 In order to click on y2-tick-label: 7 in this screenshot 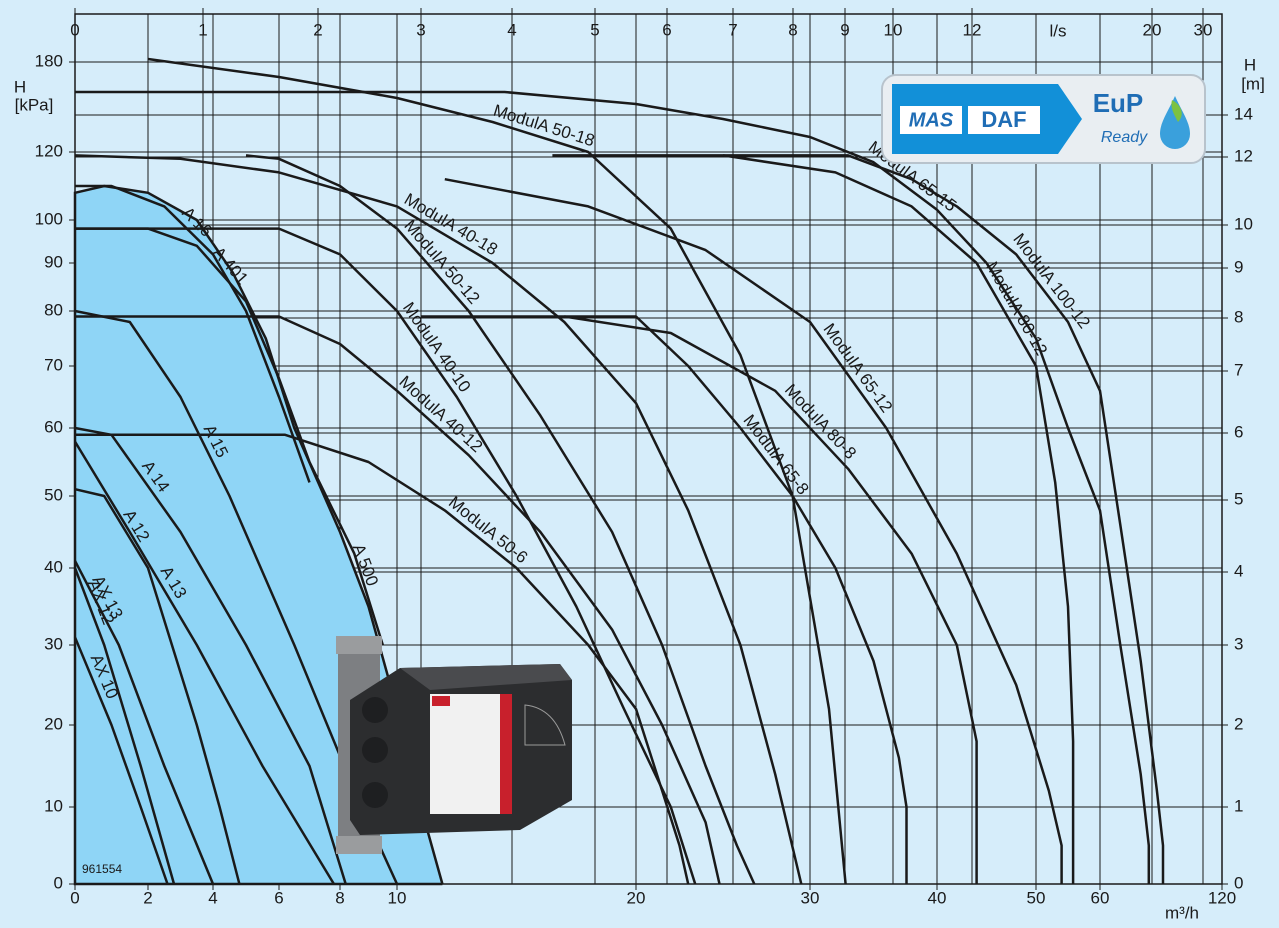, I will do `click(1238, 369)`.